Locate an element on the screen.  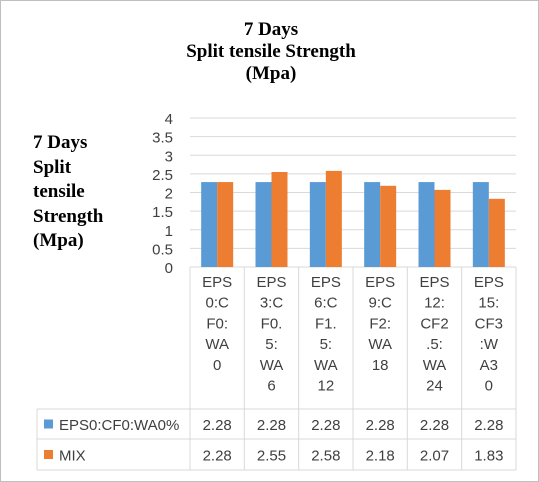
data-label: 2.55 is located at coordinates (271, 456).